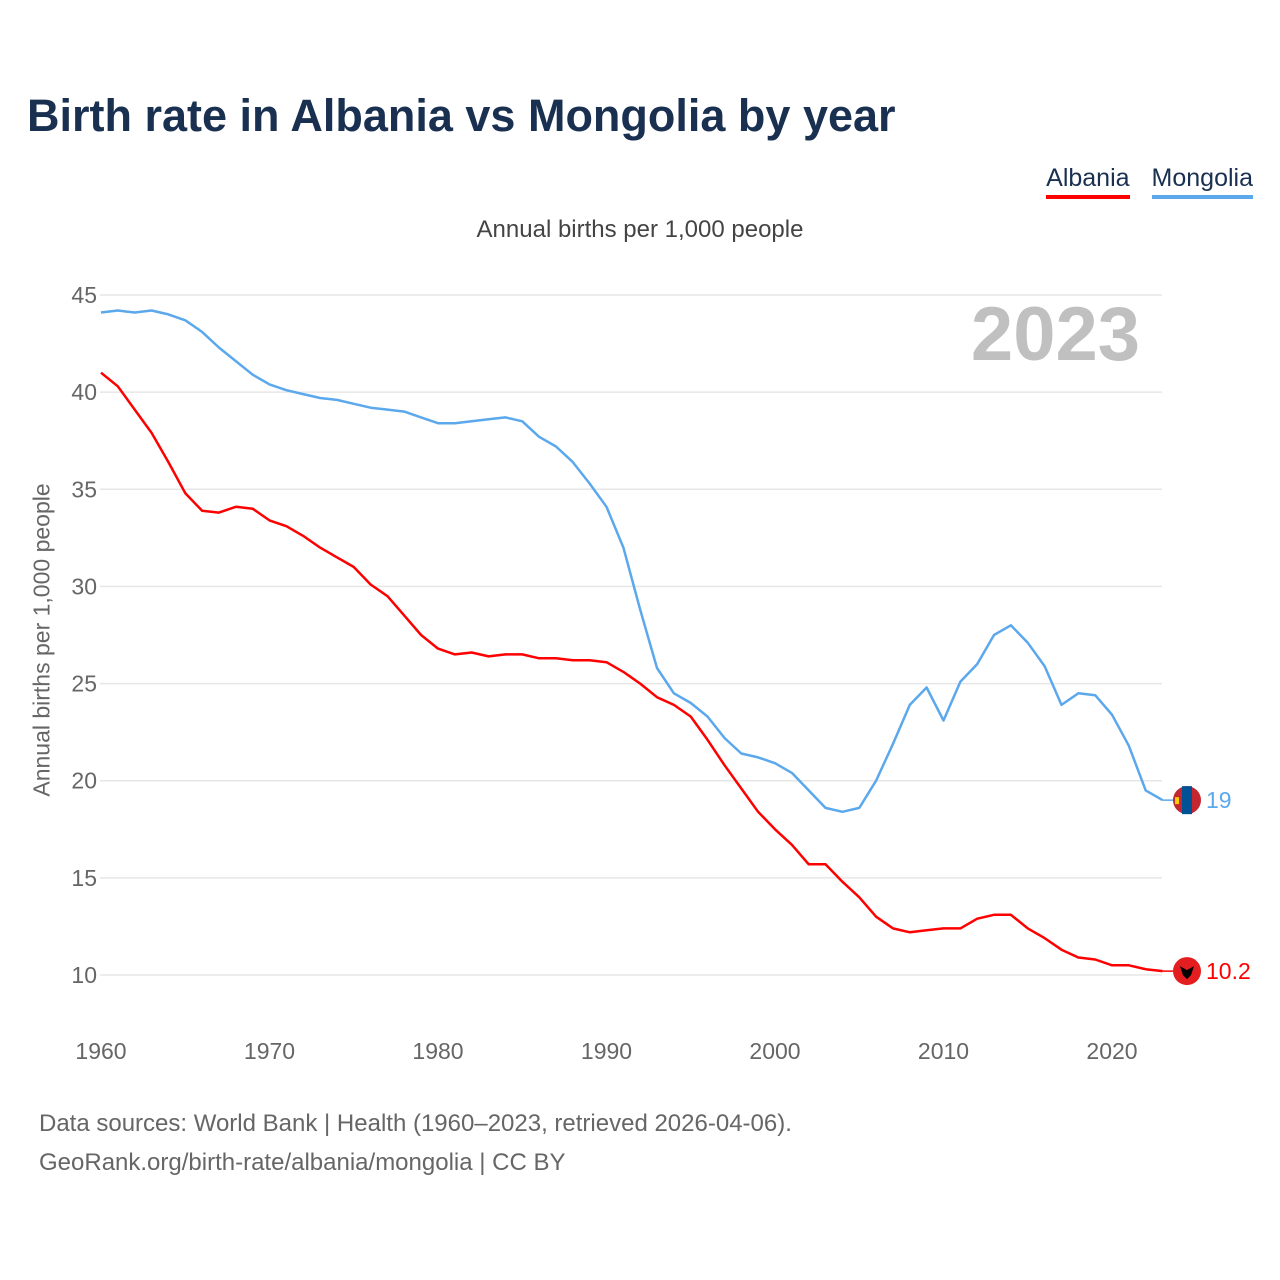  Describe the element at coordinates (100, 1051) in the screenshot. I see `x-tick-label: 1960` at that location.